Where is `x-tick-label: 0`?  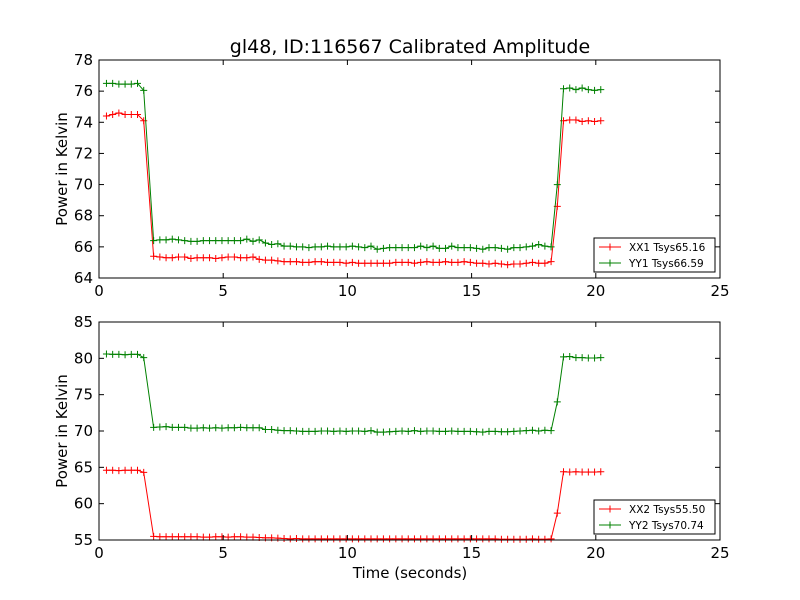
x-tick-label: 0 is located at coordinates (99, 553).